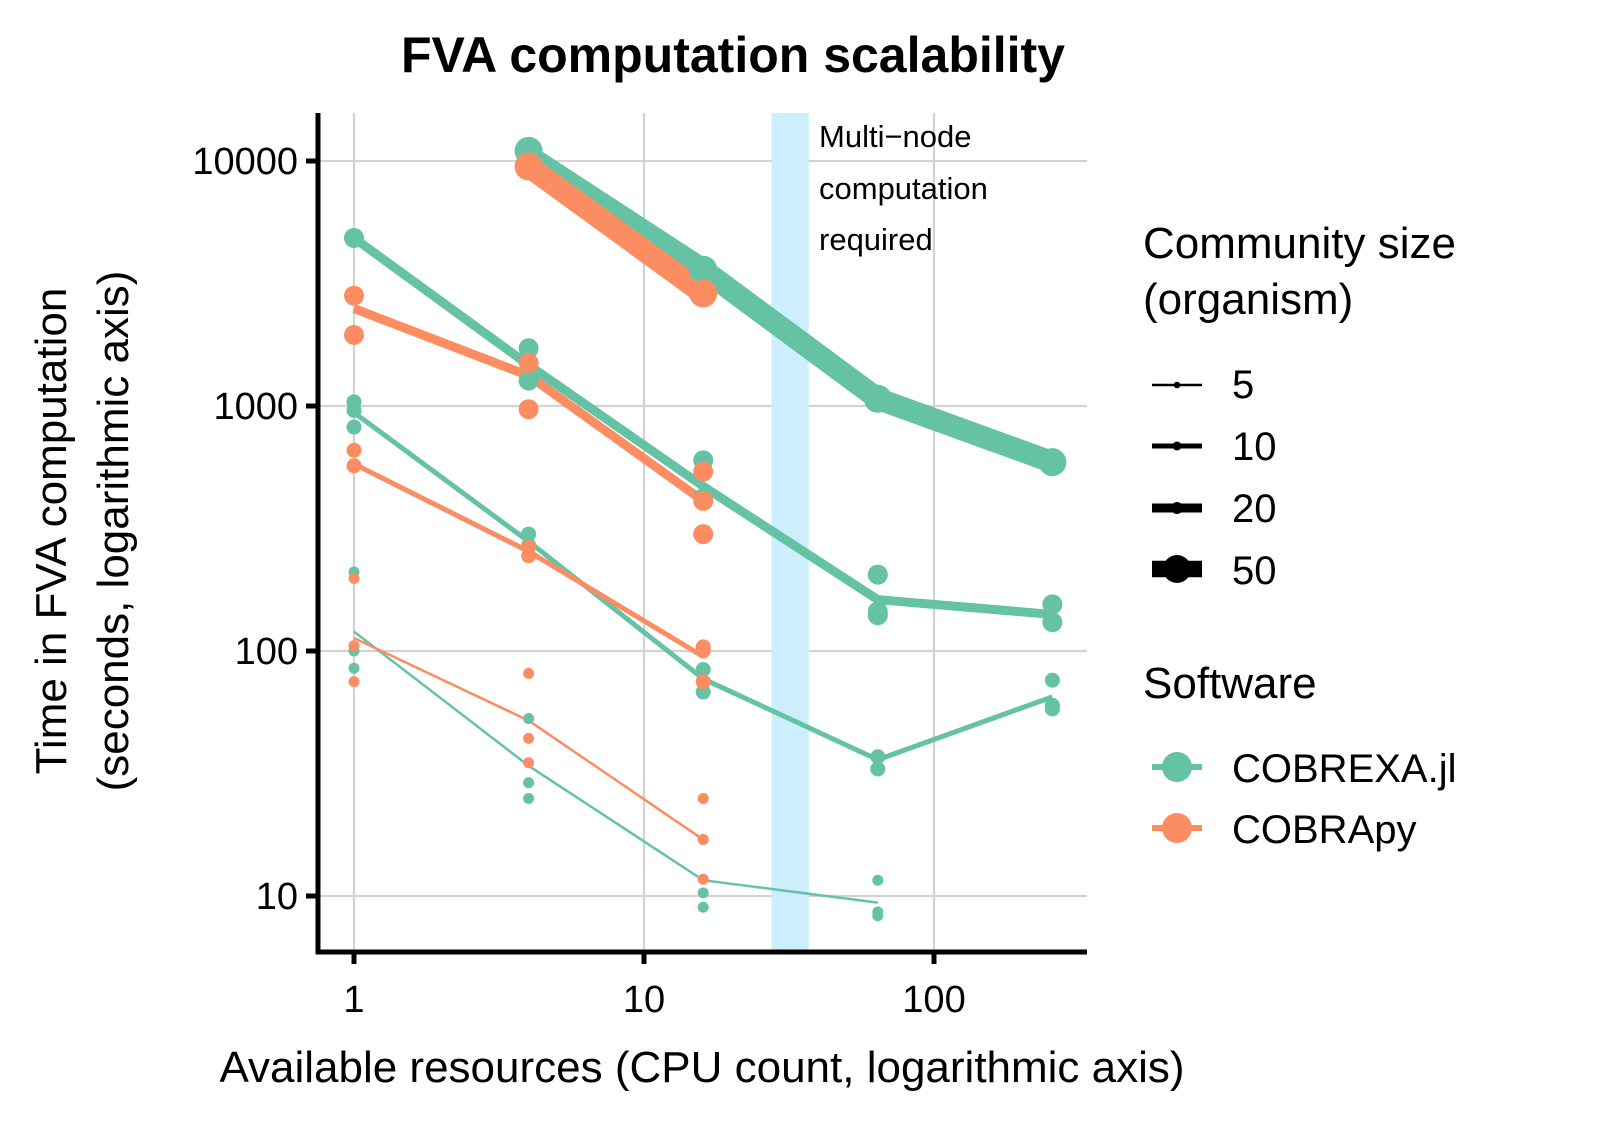 The image size is (1600, 1143). What do you see at coordinates (245, 162) in the screenshot?
I see `y-tick-label-10000: 10000` at bounding box center [245, 162].